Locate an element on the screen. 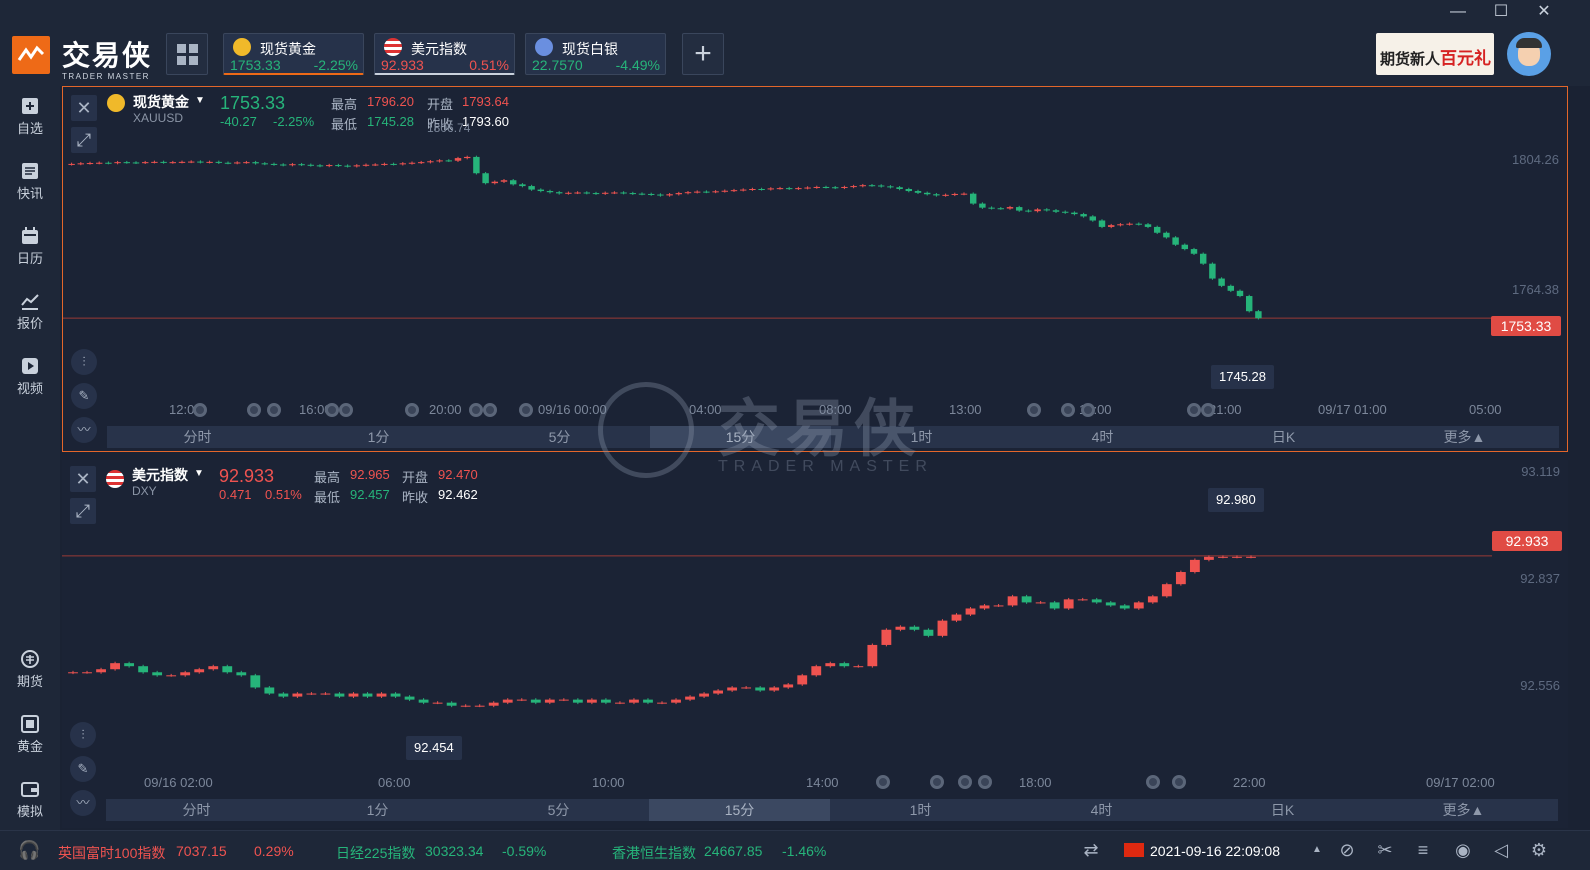 This screenshot has width=1590, height=870. menu-icon: ≡ is located at coordinates (1423, 850).